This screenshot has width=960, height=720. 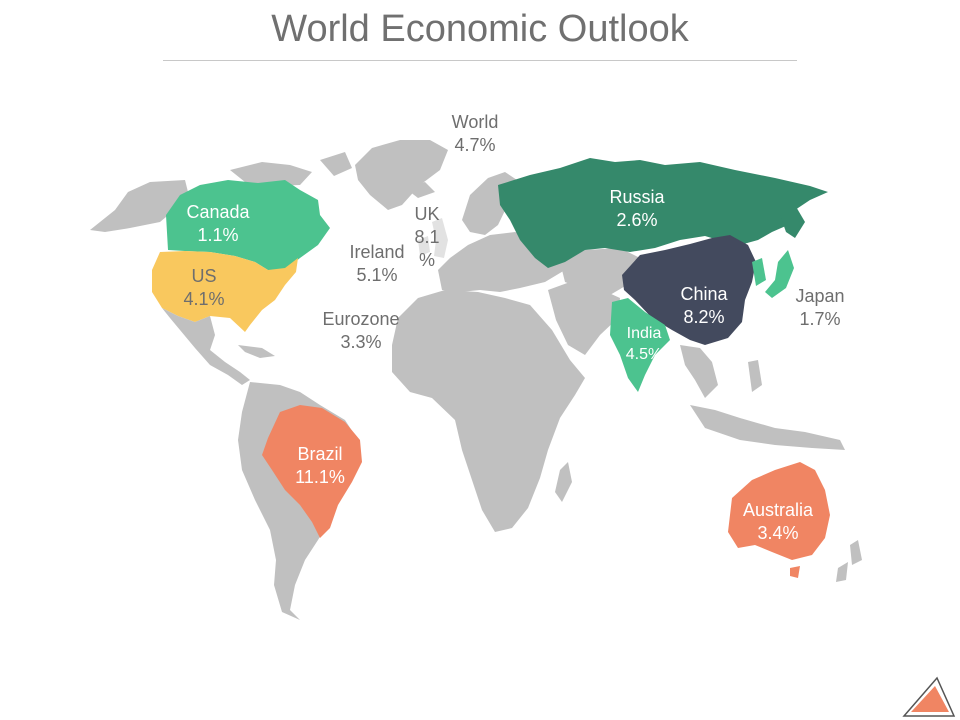 What do you see at coordinates (320, 466) in the screenshot?
I see `label-brazil: Brazil 11.1%` at bounding box center [320, 466].